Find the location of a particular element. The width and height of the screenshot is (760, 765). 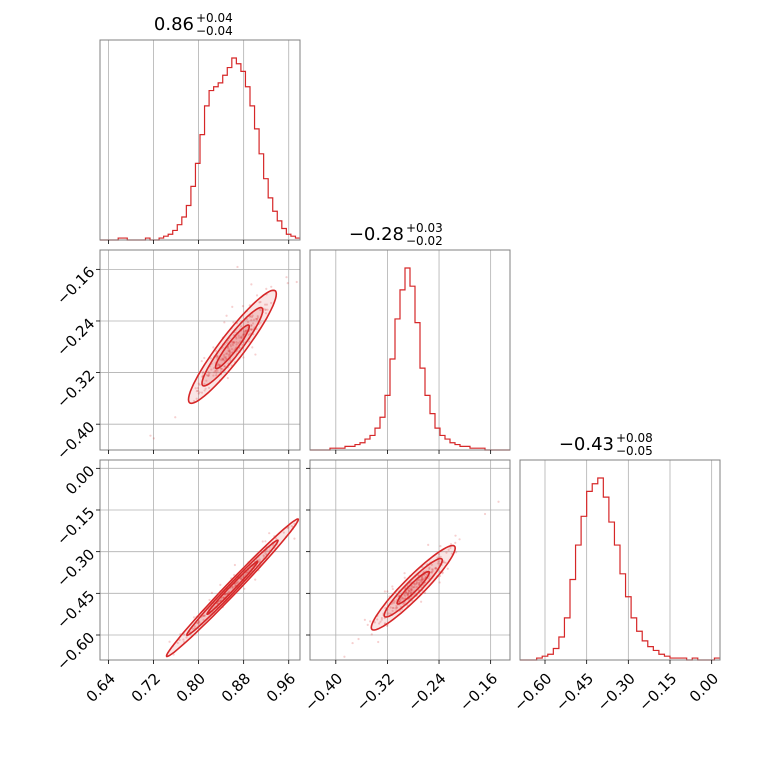

xtick-label-1-0: −0.40 is located at coordinates (323, 691).